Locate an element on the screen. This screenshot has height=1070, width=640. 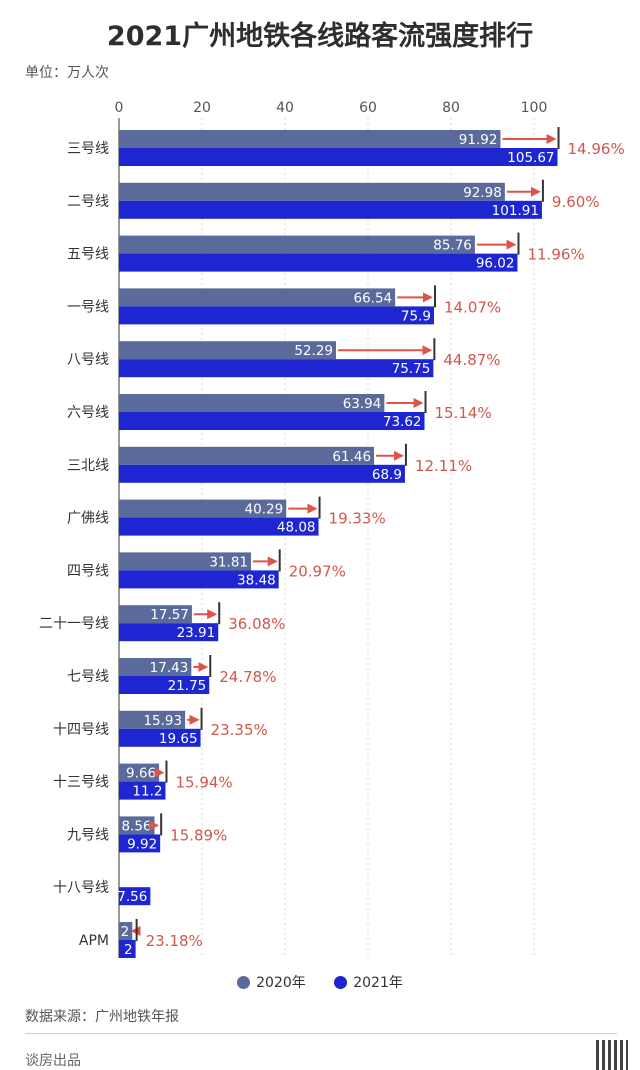
legend-label-2020: 2020年 is located at coordinates (281, 983).